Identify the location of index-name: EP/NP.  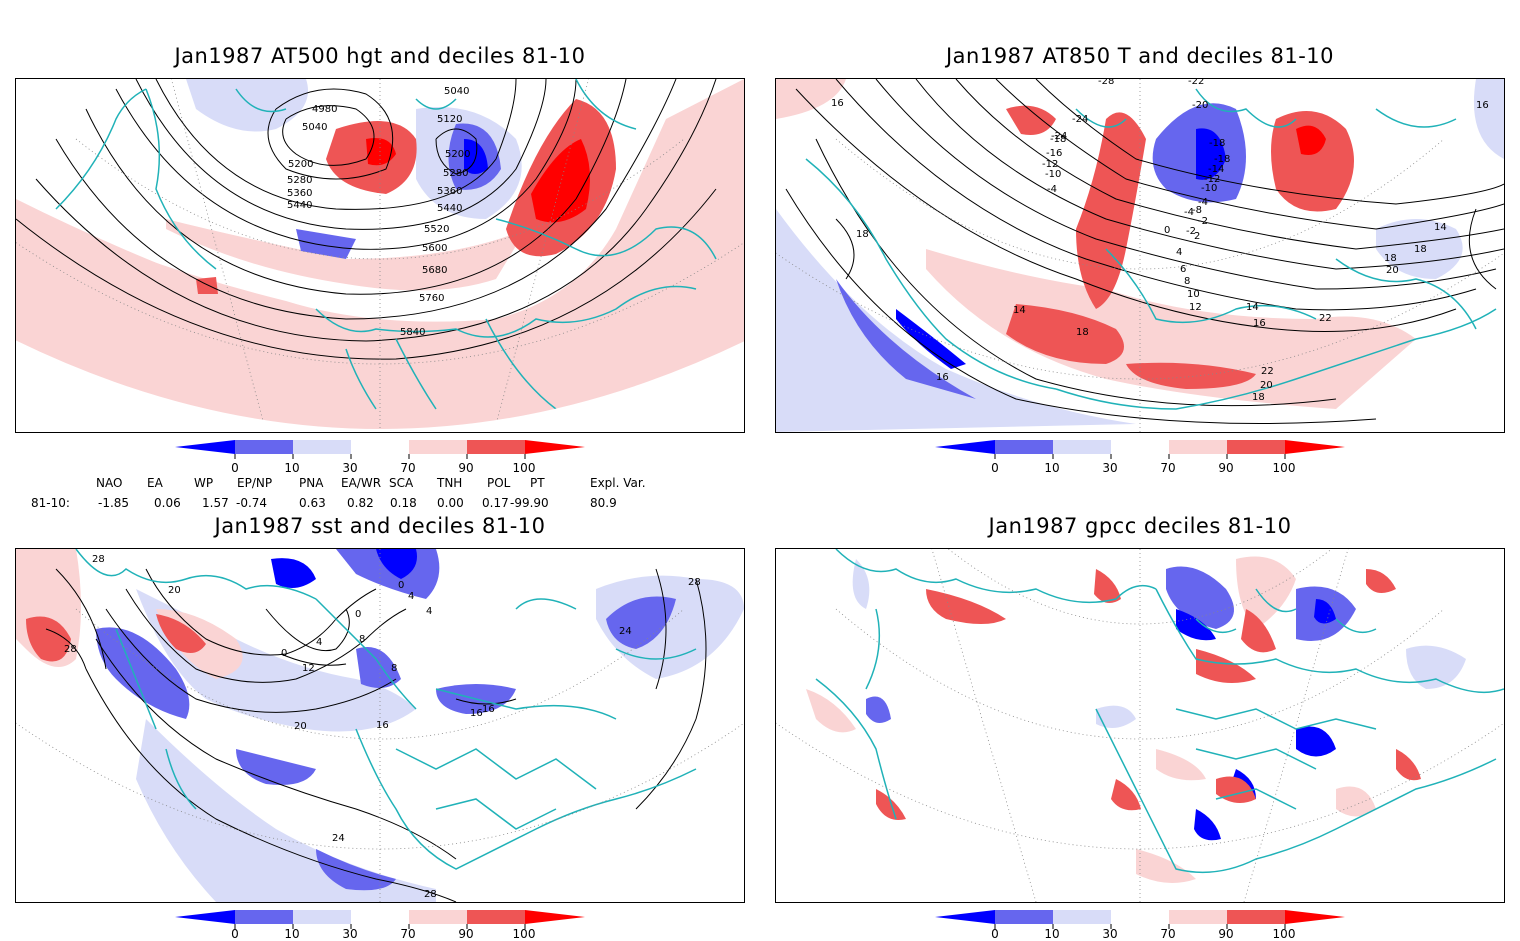
(255, 483).